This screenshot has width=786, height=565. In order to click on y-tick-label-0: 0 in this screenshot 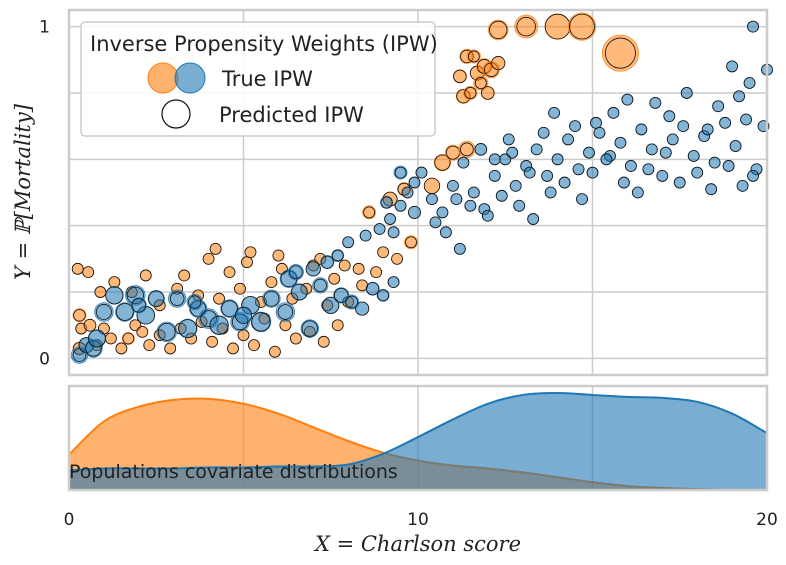, I will do `click(44, 359)`.